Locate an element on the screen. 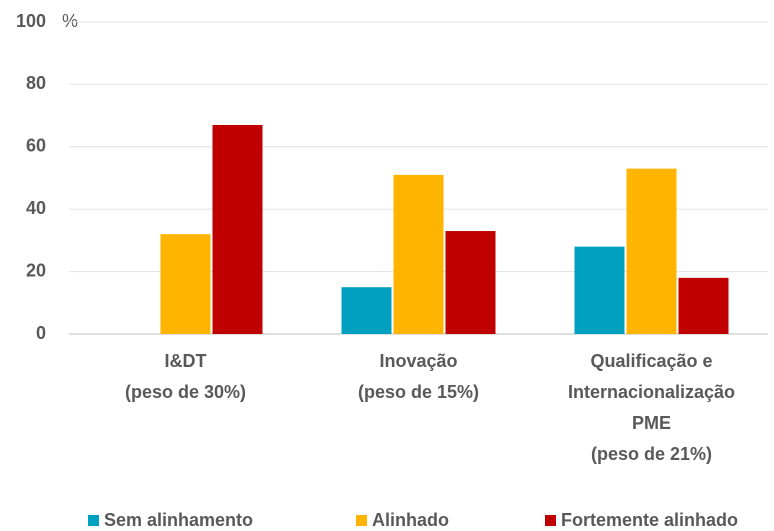  y-tick-label: 60 is located at coordinates (36, 146).